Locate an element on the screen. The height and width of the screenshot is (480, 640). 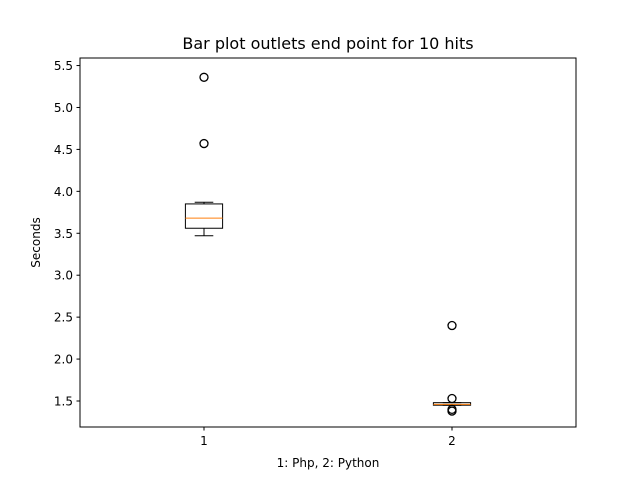
y-tick-label: 2.0 is located at coordinates (63, 360).